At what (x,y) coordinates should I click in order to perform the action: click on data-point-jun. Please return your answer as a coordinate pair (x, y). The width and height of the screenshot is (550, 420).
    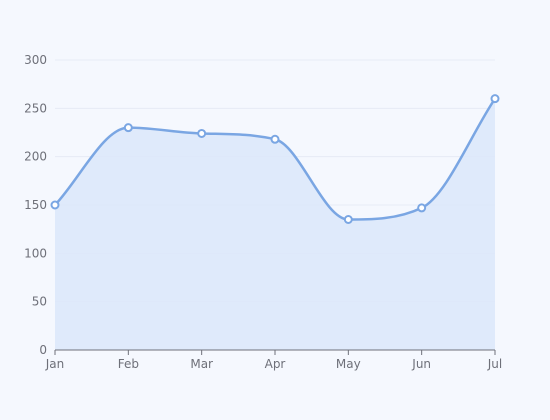
    Looking at the image, I should click on (422, 208).